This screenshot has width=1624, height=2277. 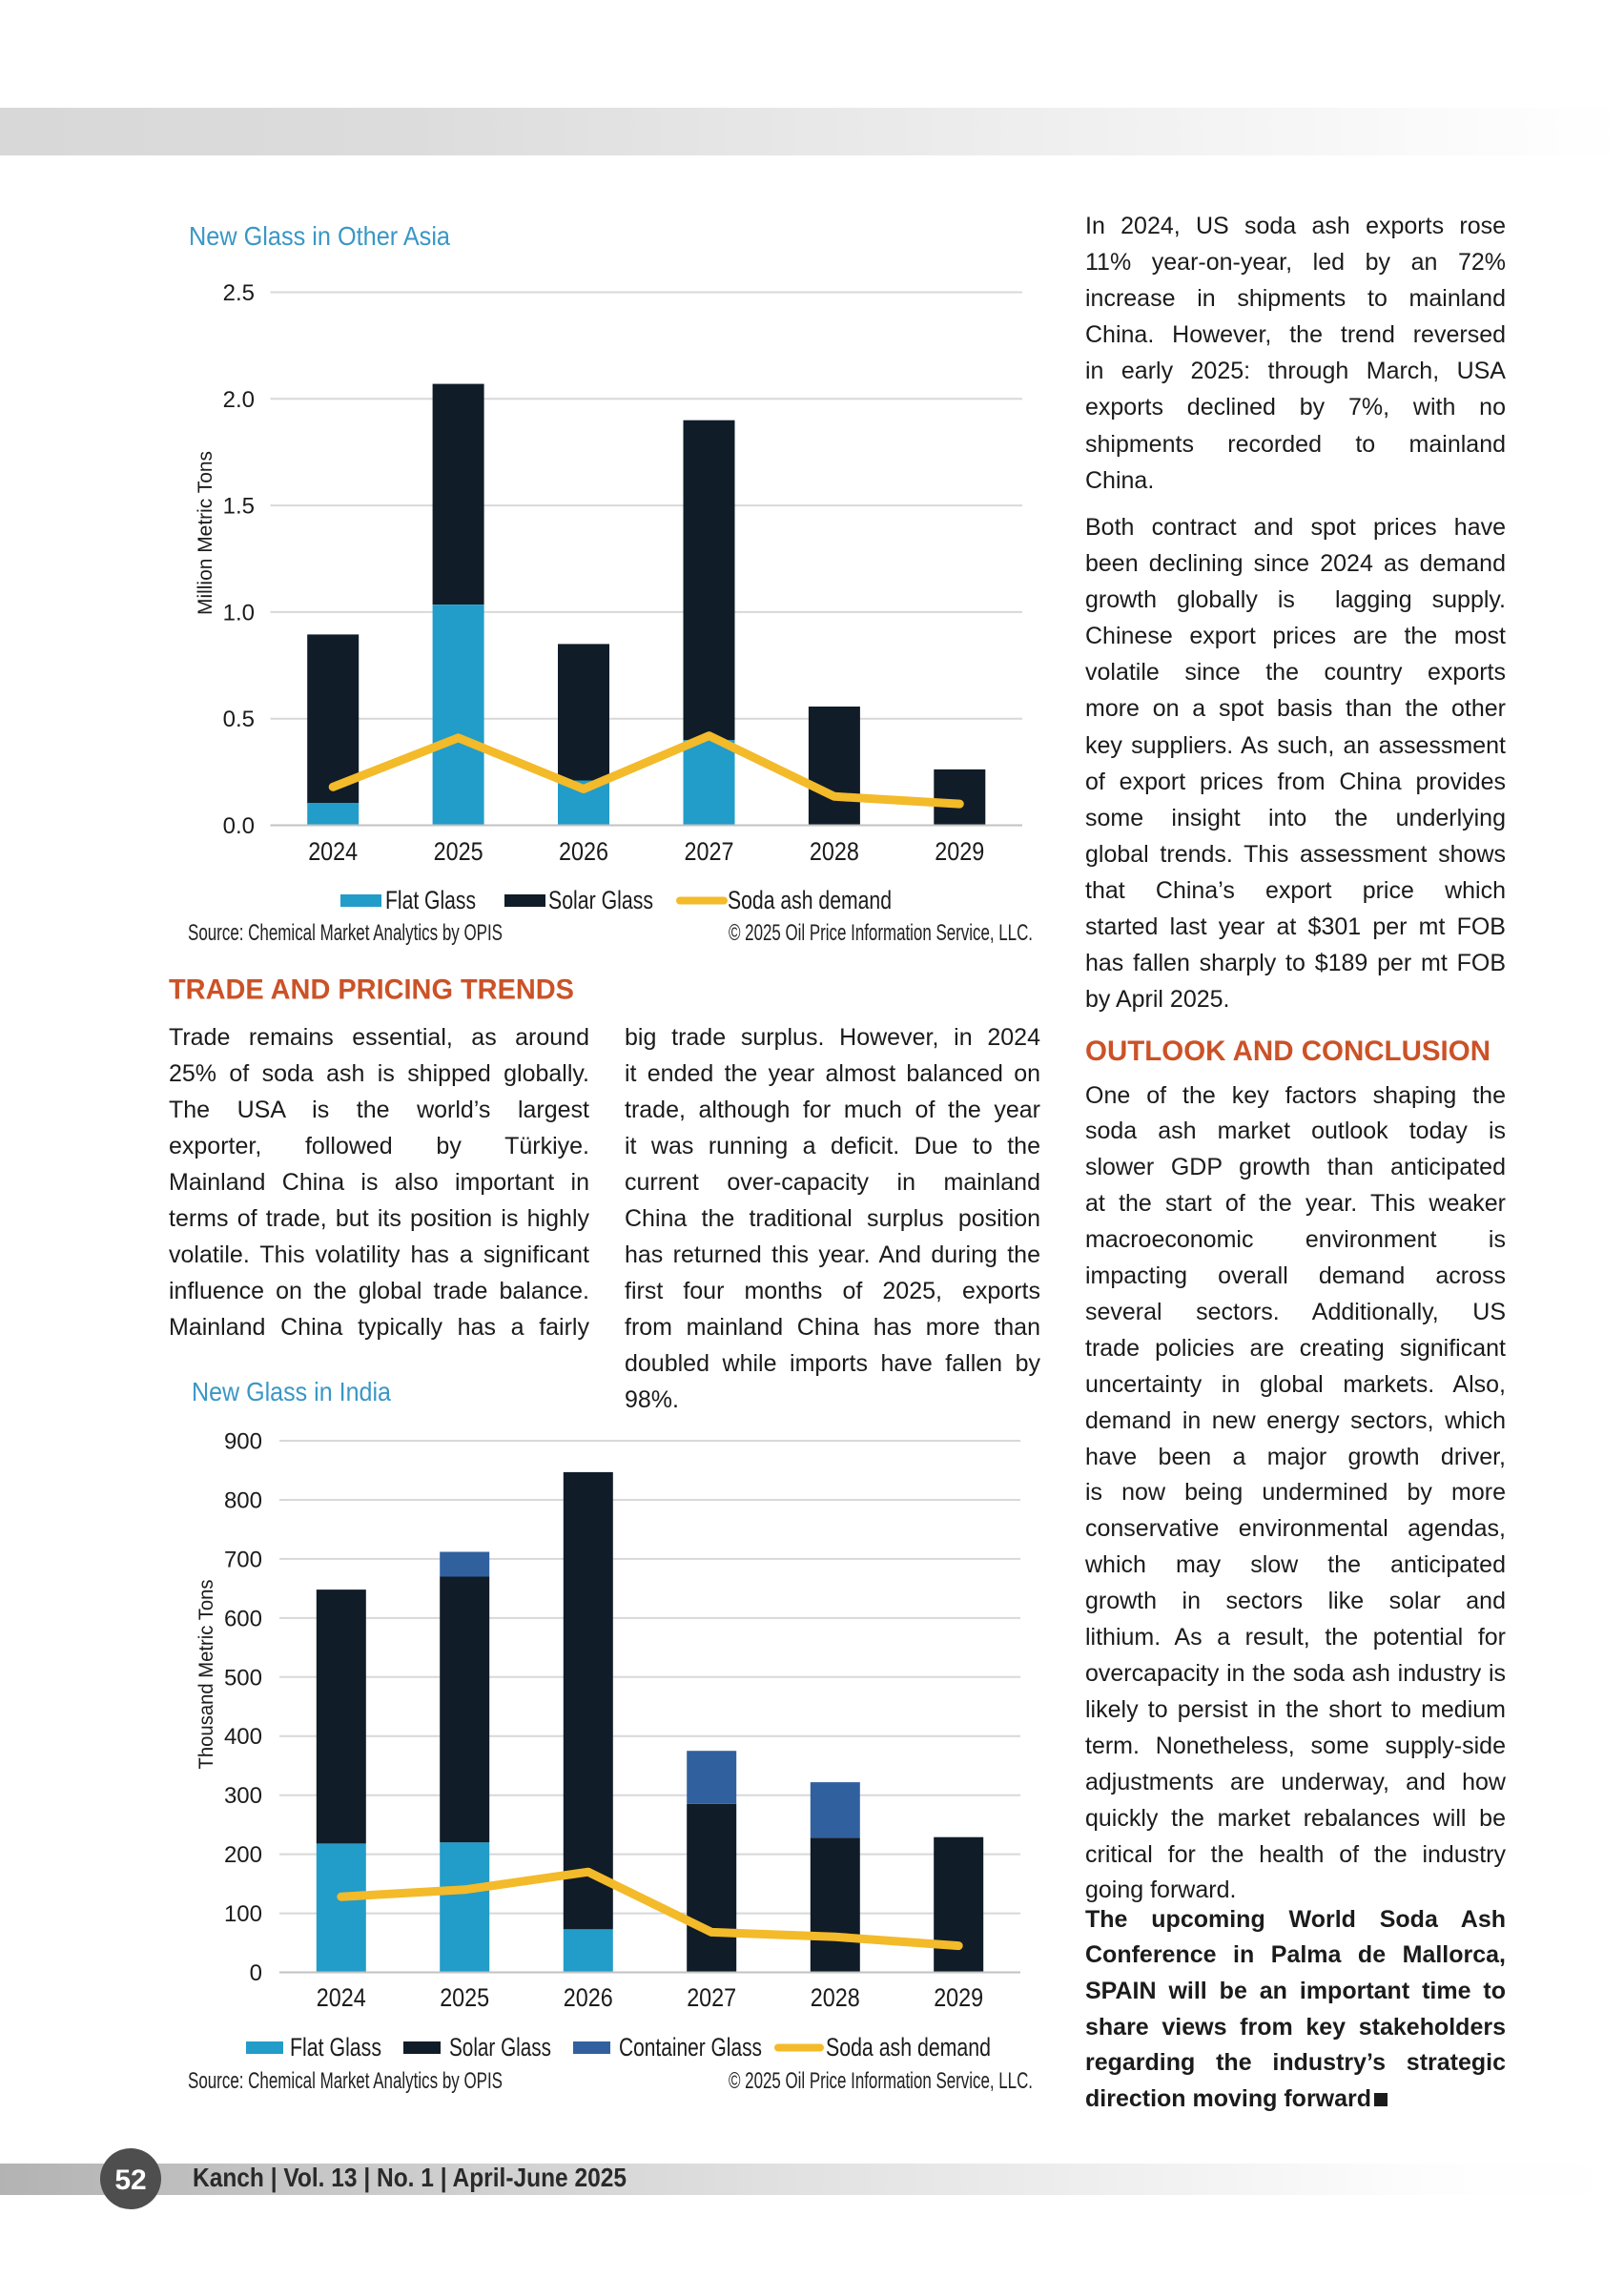 I want to click on svg-text: 800, so click(x=243, y=1501).